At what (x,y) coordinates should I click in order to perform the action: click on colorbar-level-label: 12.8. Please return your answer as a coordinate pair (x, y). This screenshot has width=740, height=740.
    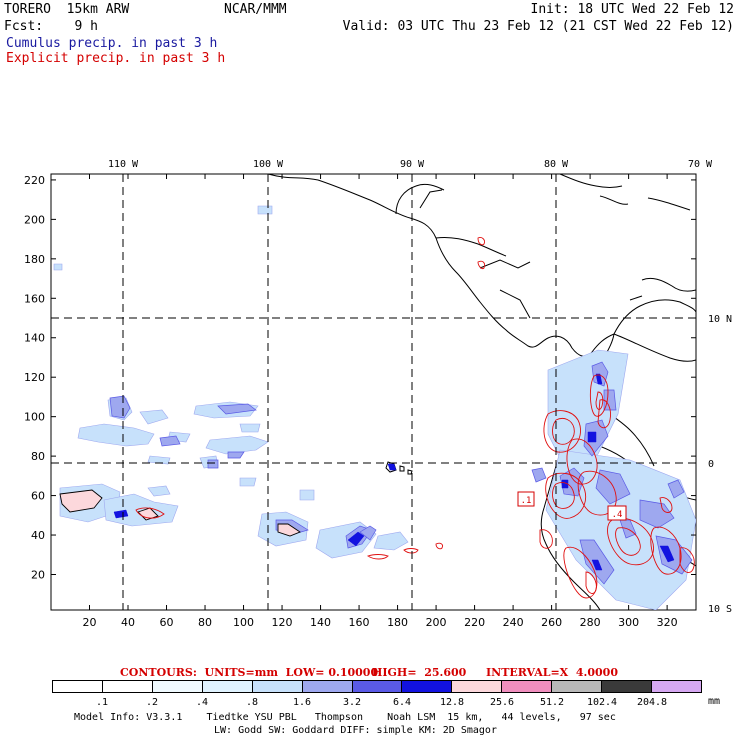
    Looking at the image, I should click on (452, 702).